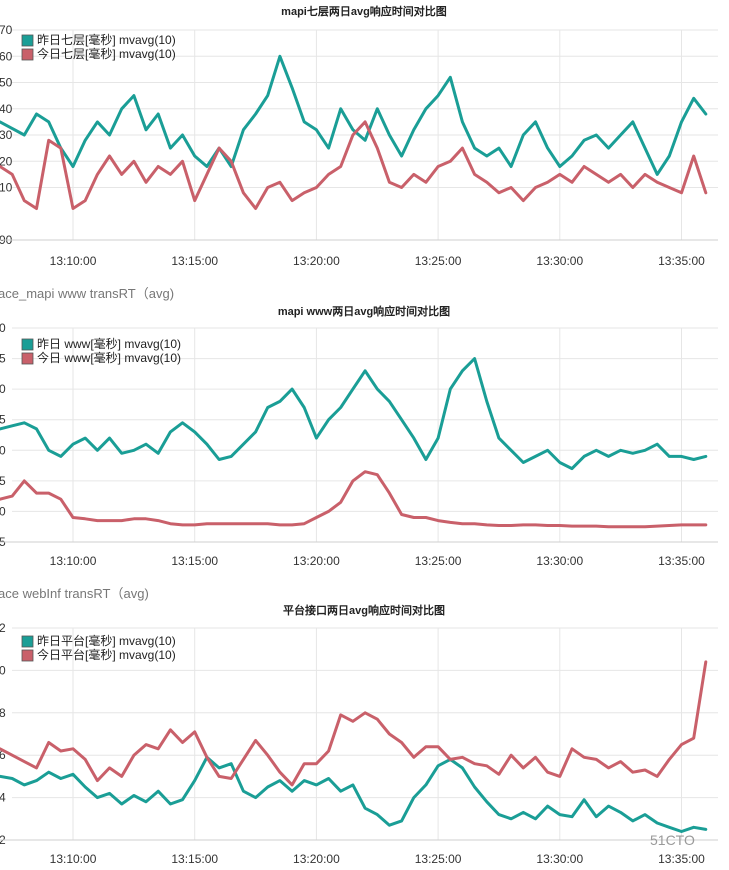  Describe the element at coordinates (3, 628) in the screenshot. I see `y-tick-label: 2` at that location.